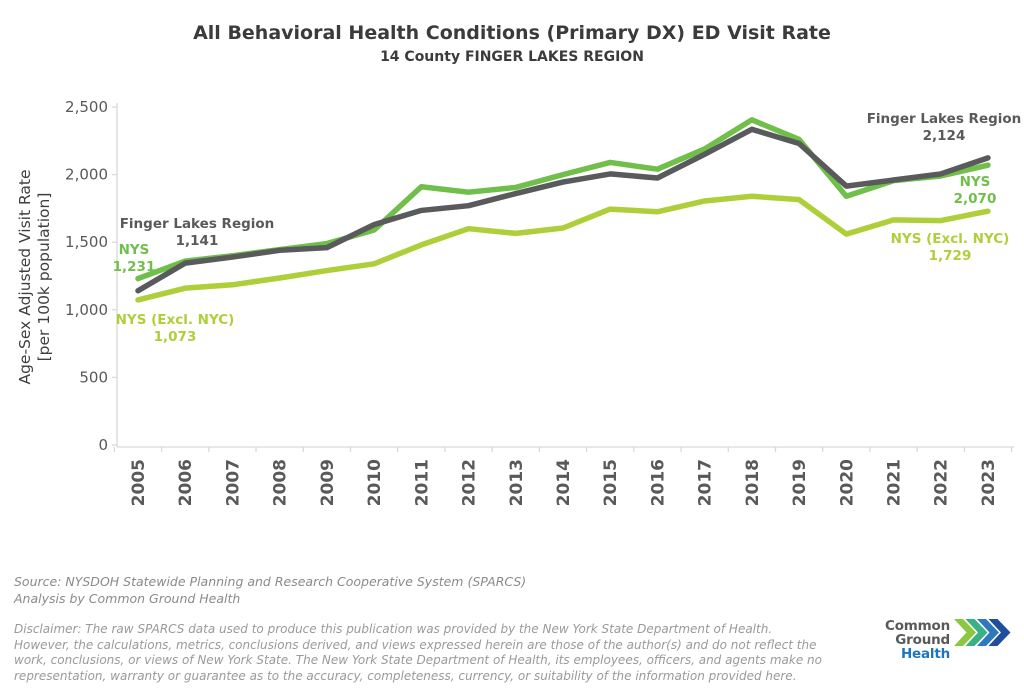  Describe the element at coordinates (139, 482) in the screenshot. I see `x-tick-label: 2005` at that location.